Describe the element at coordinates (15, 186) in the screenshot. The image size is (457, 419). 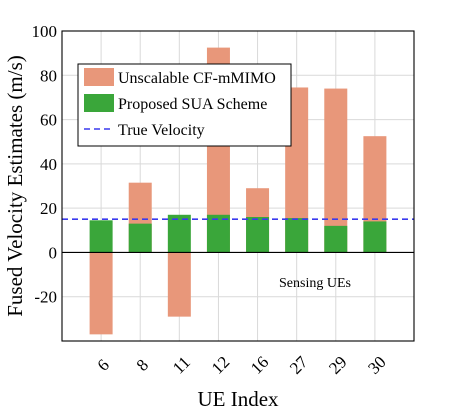
I see `y-axis-title: Fused Velocity Estimates (m/s)` at that location.